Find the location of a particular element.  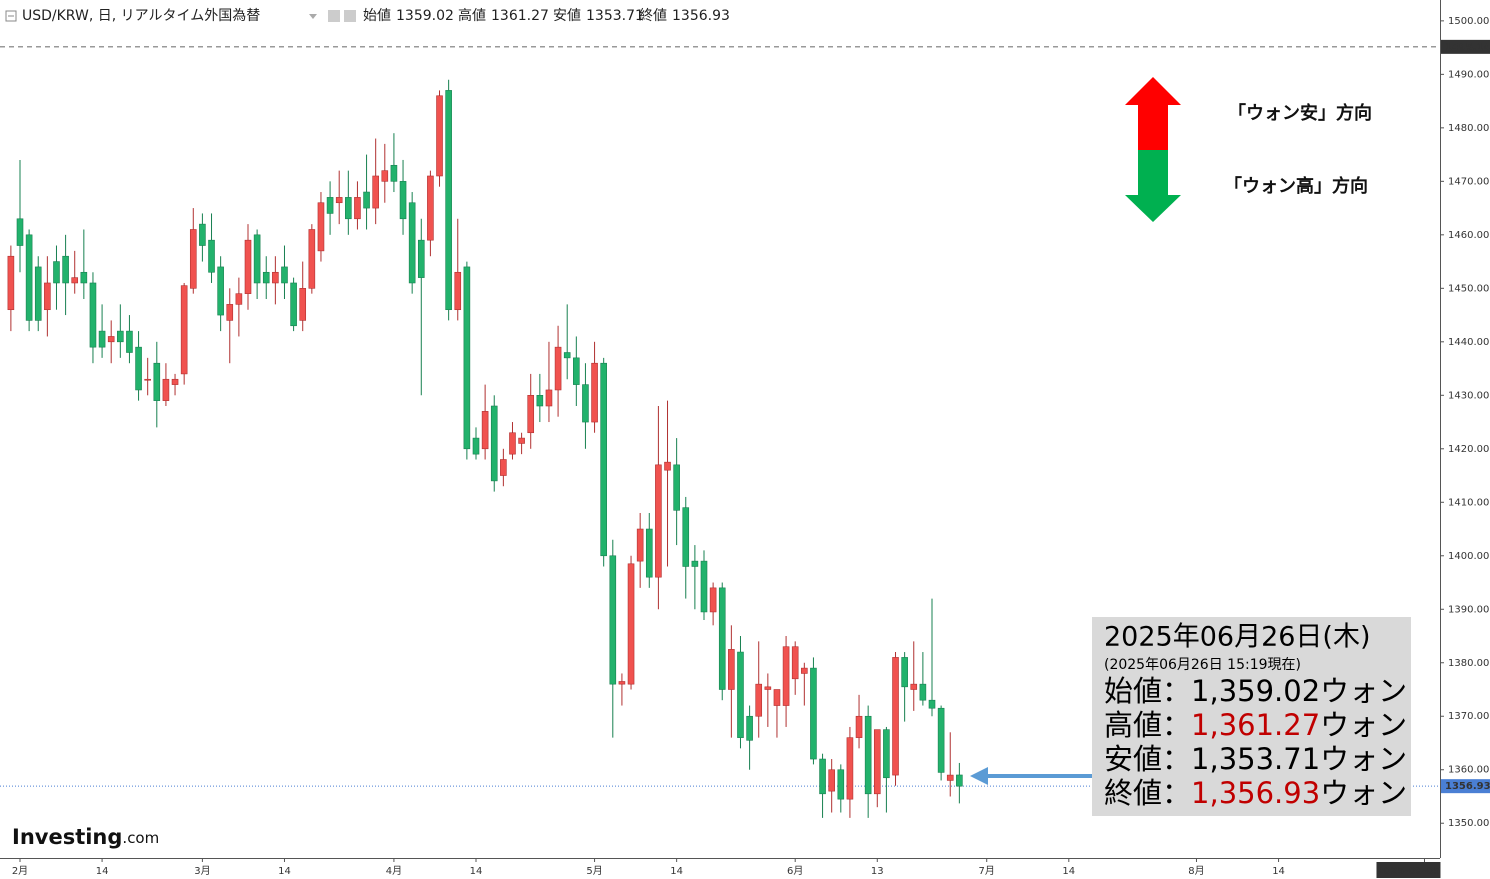

collapse-icon is located at coordinates (11, 16).